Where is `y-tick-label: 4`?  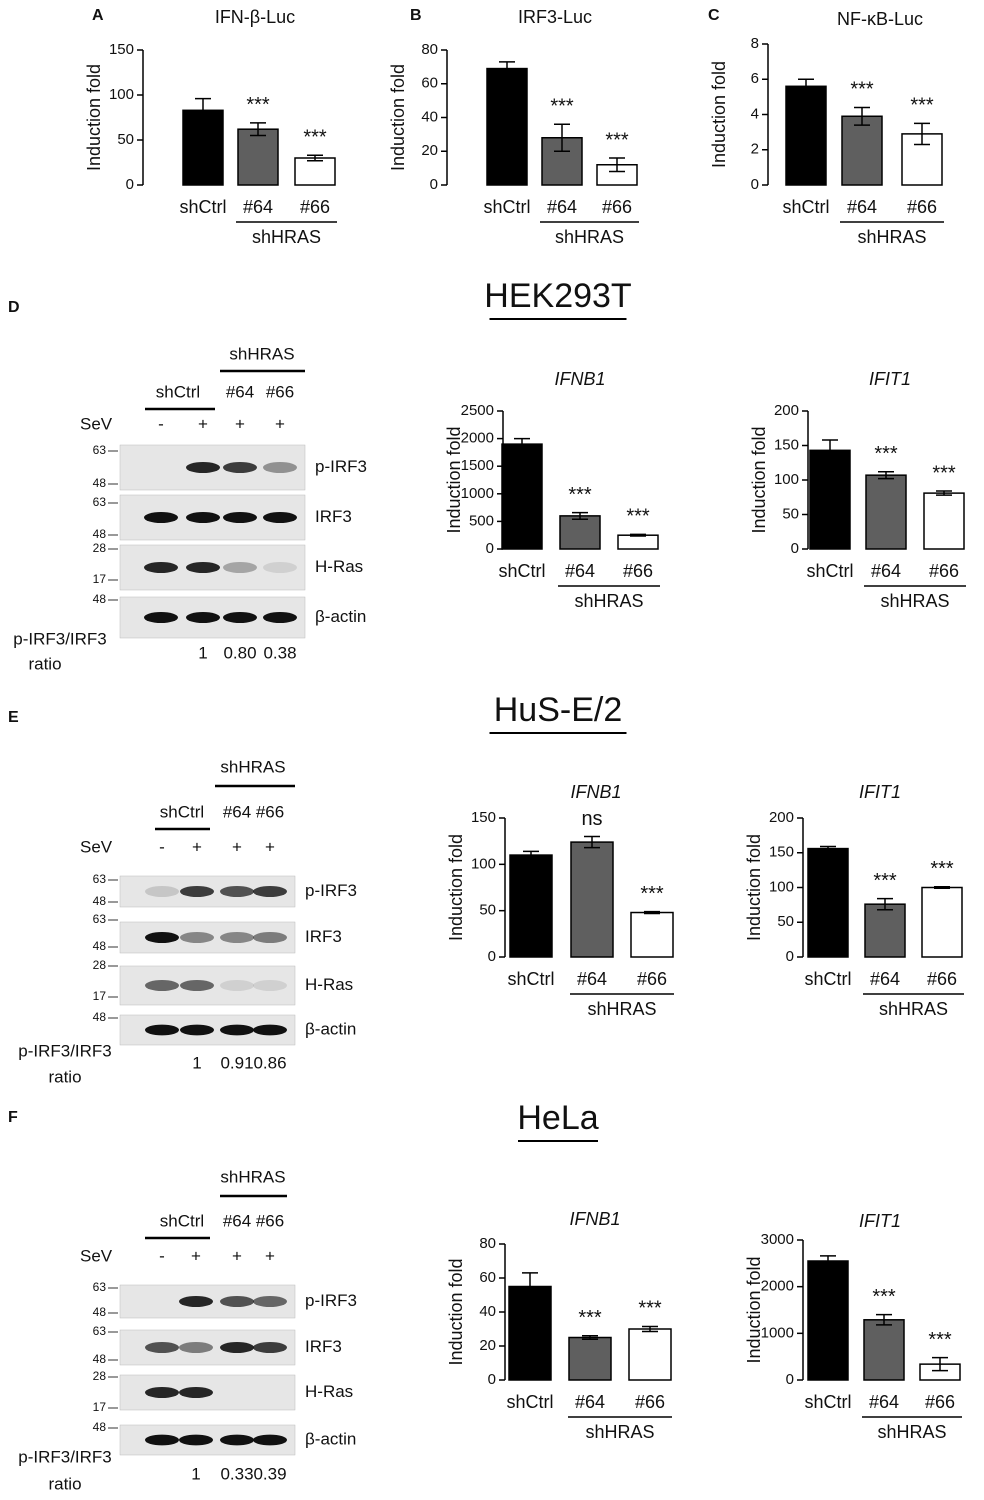
y-tick-label: 4 is located at coordinates (755, 113).